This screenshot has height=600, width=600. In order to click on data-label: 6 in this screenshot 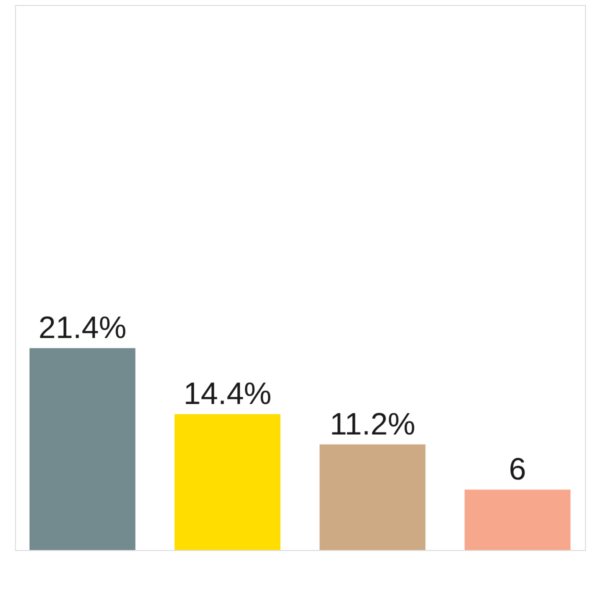, I will do `click(517, 469)`.